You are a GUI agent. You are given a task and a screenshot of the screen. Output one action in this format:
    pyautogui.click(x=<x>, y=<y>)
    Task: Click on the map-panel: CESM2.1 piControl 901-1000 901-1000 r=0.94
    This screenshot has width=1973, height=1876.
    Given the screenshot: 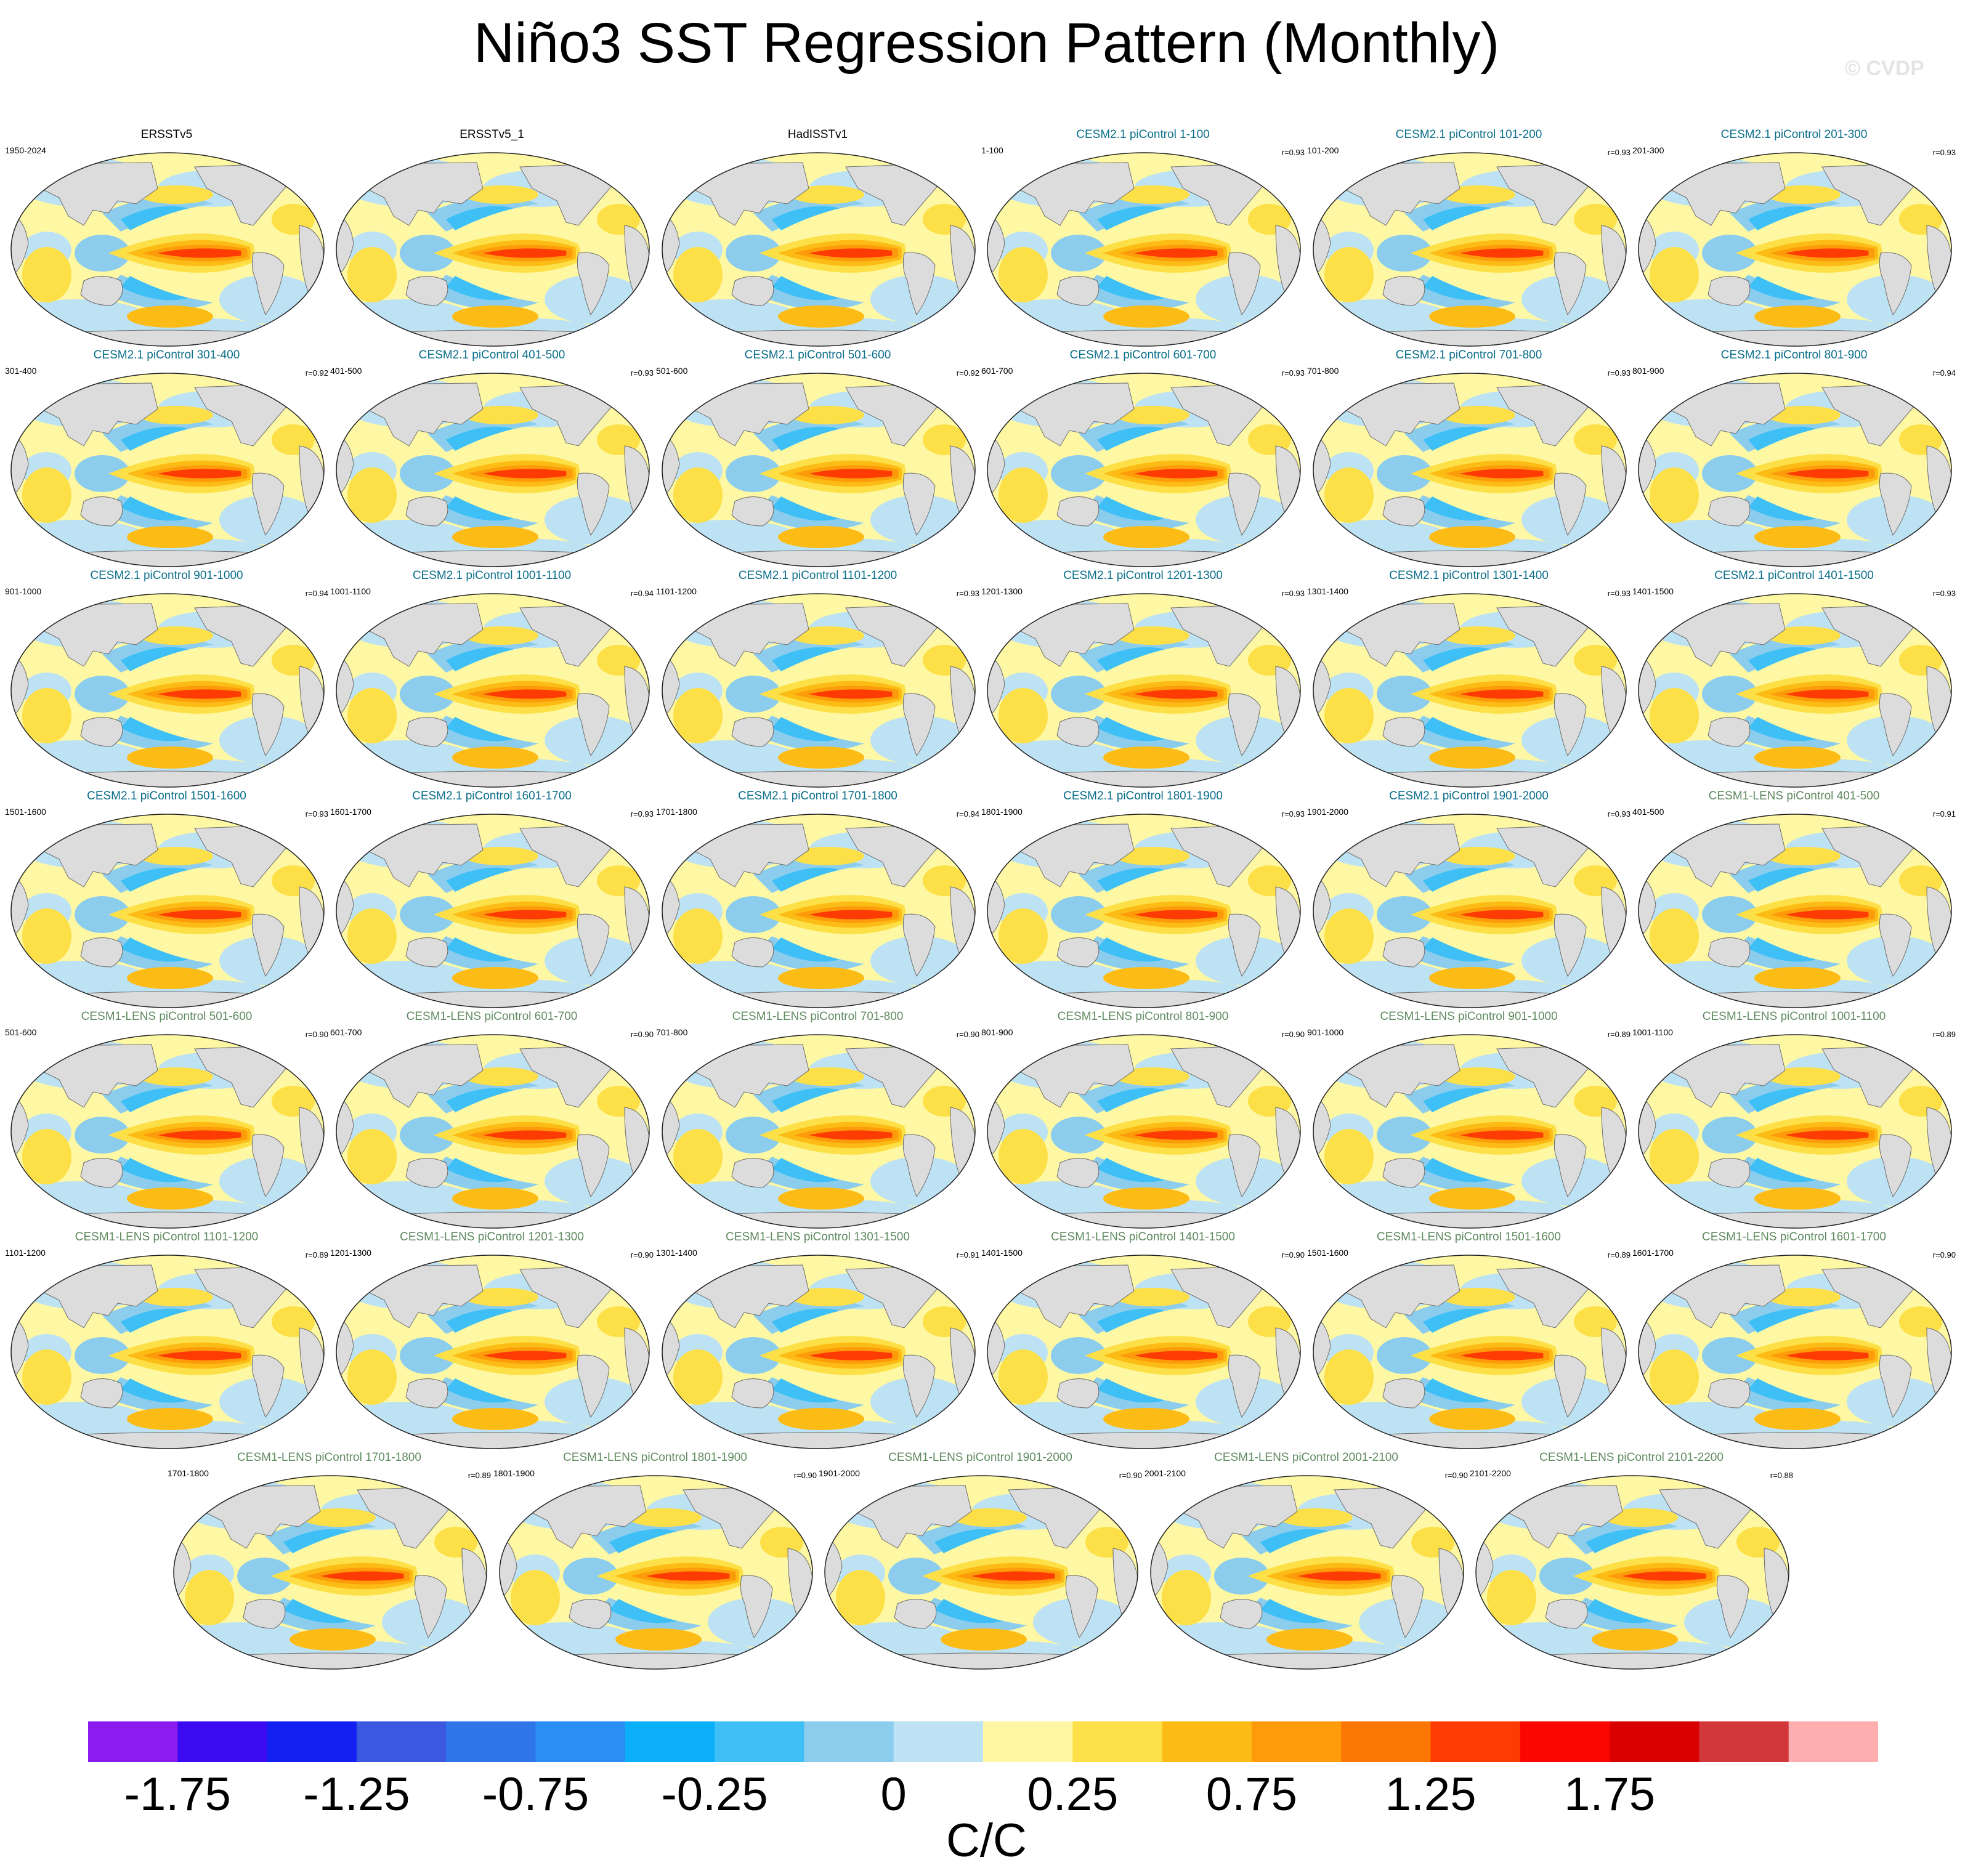 What is the action you would take?
    pyautogui.click(x=166, y=678)
    